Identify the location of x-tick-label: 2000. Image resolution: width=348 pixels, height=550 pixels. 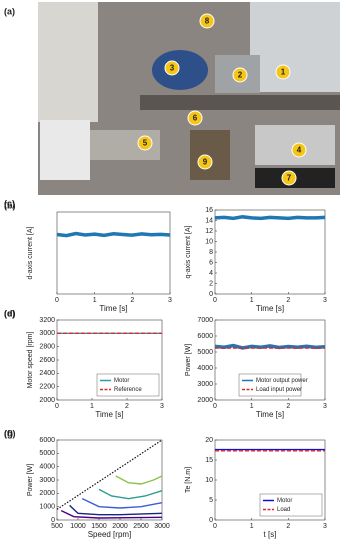
(120, 526).